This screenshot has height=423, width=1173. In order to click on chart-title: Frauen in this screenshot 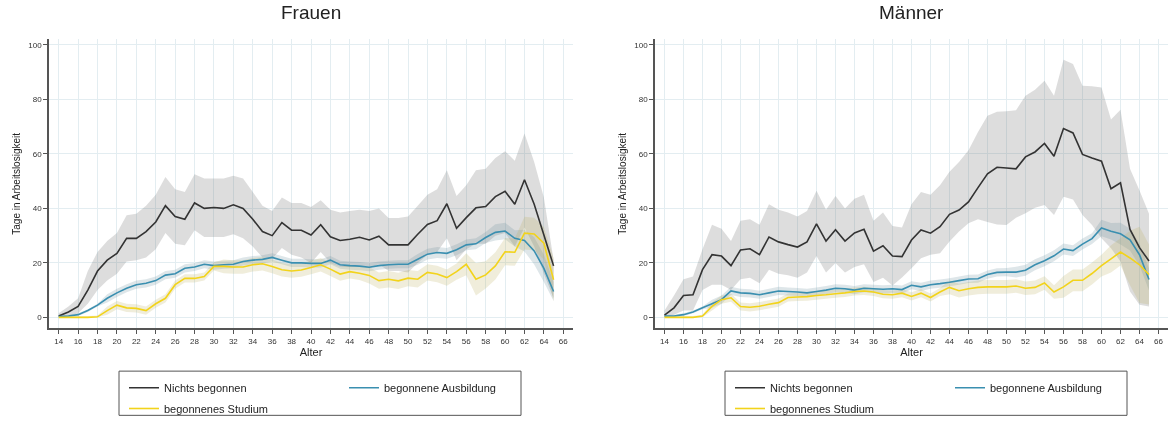, I will do `click(311, 12)`.